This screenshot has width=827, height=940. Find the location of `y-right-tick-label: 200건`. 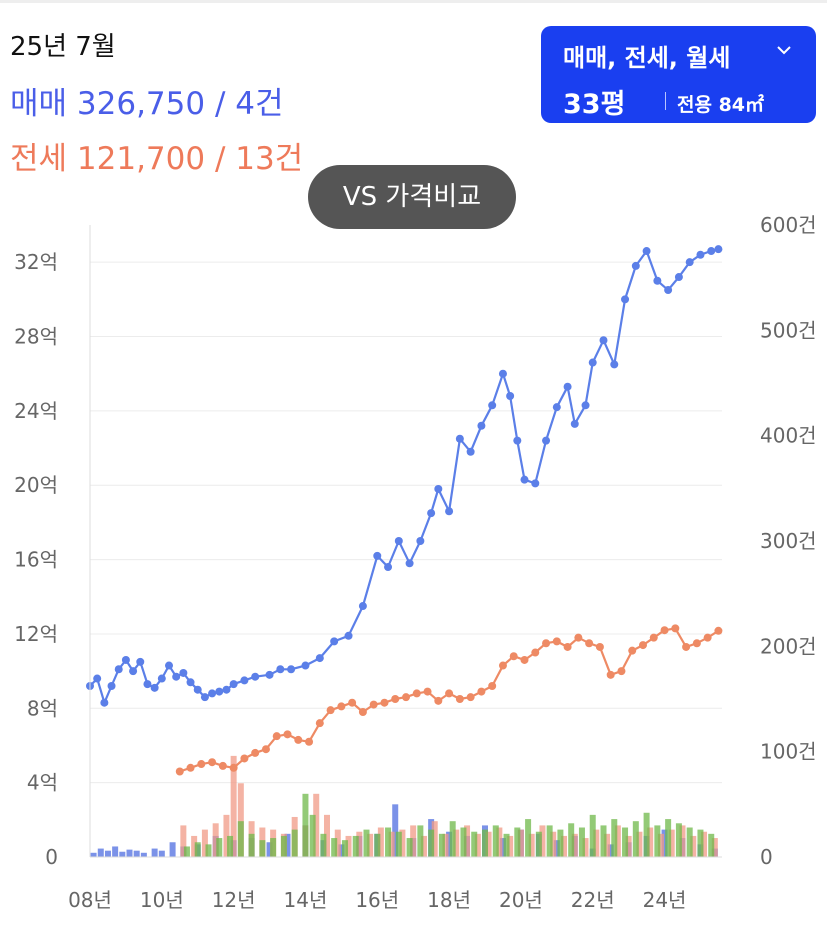

y-right-tick-label: 200건 is located at coordinates (788, 646).